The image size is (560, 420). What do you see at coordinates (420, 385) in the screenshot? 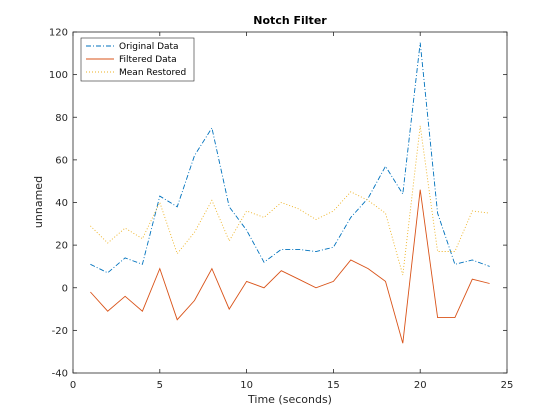
I see `x-tick-label: 20` at bounding box center [420, 385].